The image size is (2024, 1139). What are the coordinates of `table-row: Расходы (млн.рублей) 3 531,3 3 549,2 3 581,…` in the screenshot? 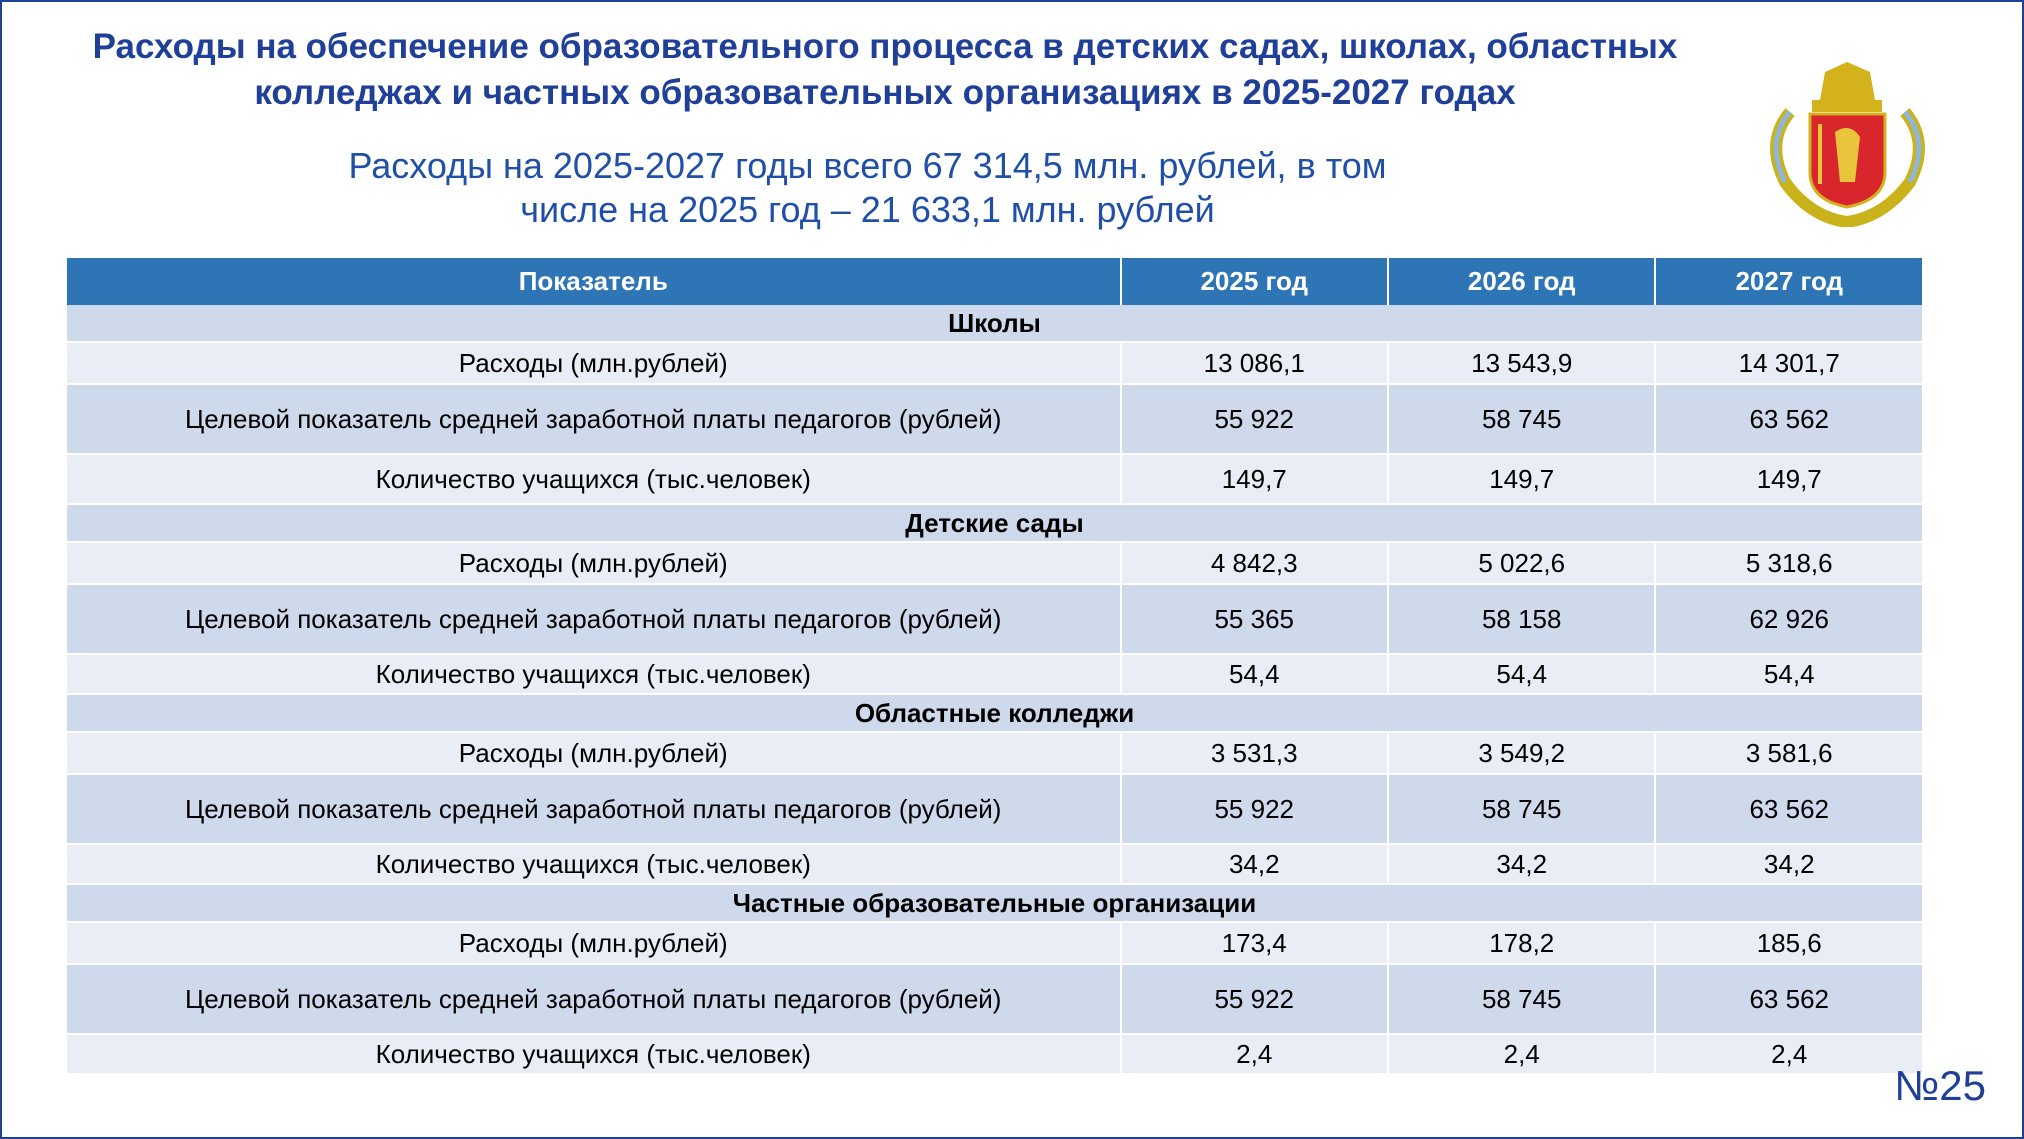 It's located at (995, 753).